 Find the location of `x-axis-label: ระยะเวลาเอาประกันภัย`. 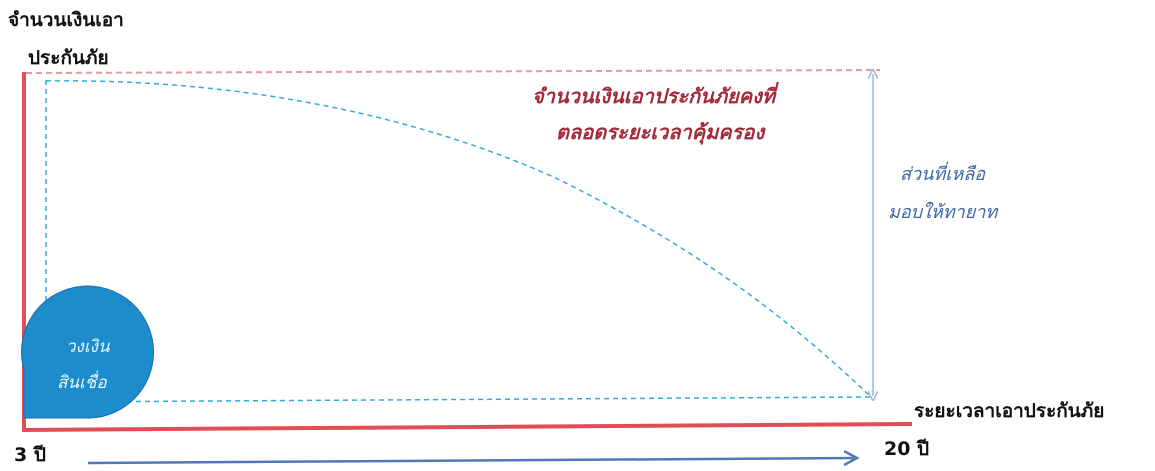

x-axis-label: ระยะเวลาเอาประกันภัย is located at coordinates (1009, 411).